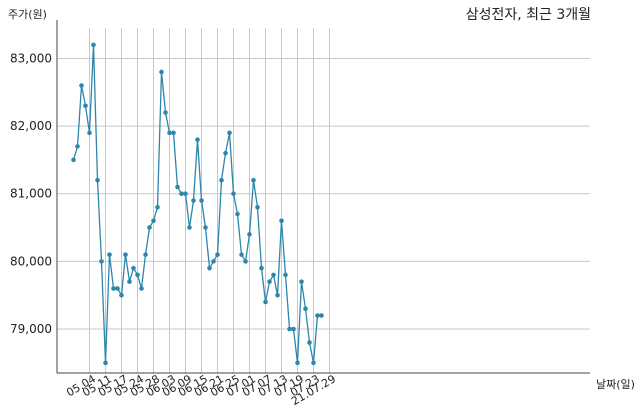  Describe the element at coordinates (615, 384) in the screenshot. I see `x-axis-label: 날짜(일)` at that location.